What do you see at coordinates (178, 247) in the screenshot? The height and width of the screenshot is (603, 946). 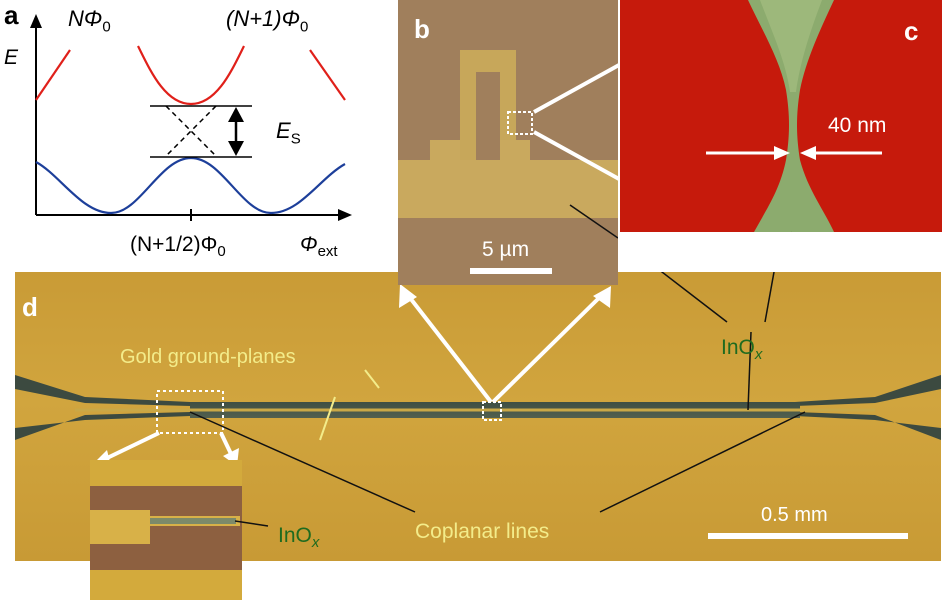 I see `tick-label: (N+1/2)Φ0` at bounding box center [178, 247].